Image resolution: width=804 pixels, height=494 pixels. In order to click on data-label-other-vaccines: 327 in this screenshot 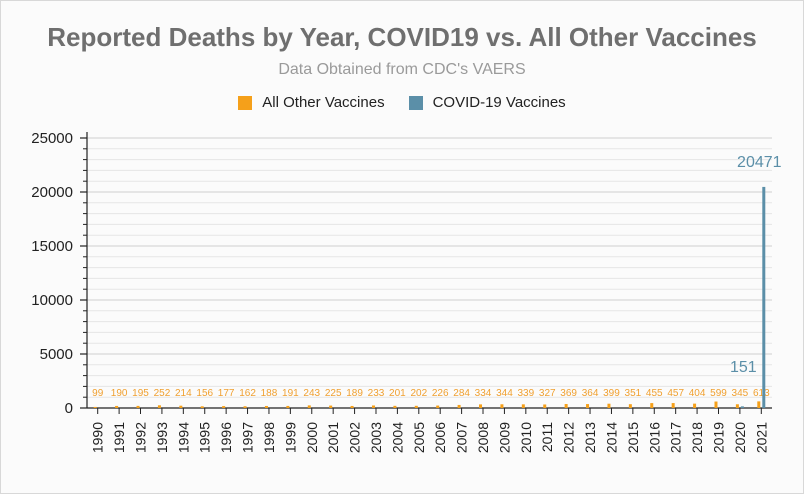, I will do `click(547, 393)`.